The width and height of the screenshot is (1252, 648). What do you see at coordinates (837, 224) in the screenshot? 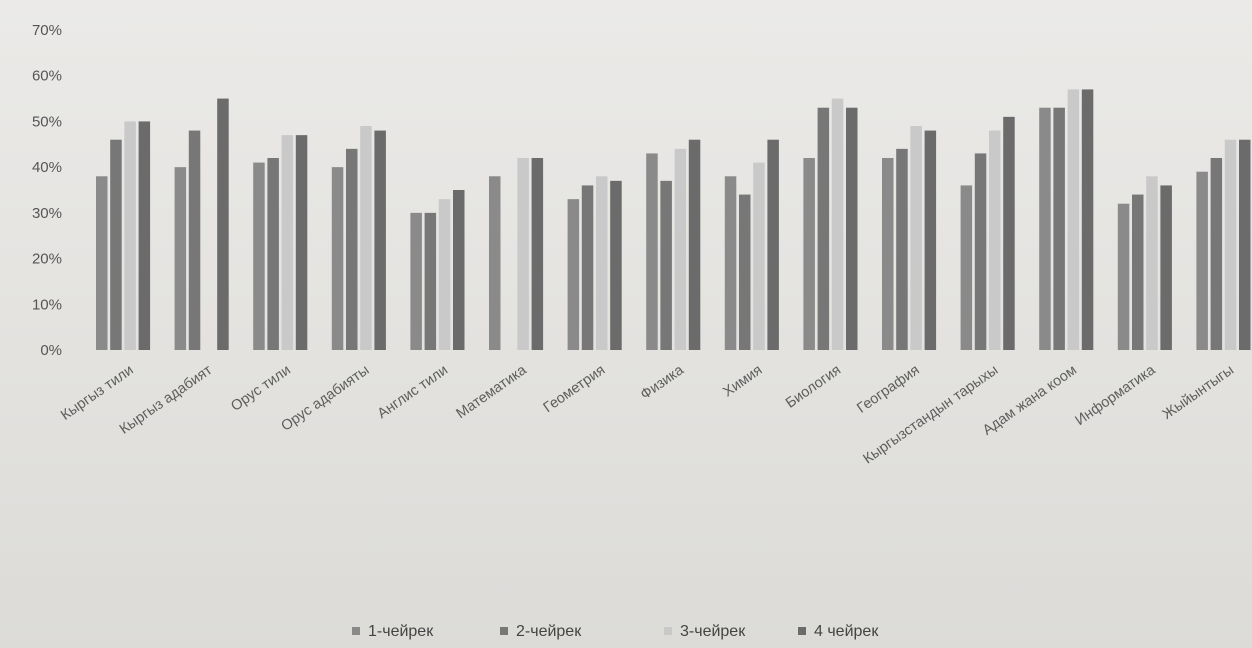
I see `bar: Биология — 3-чейрек: 55%` at bounding box center [837, 224].